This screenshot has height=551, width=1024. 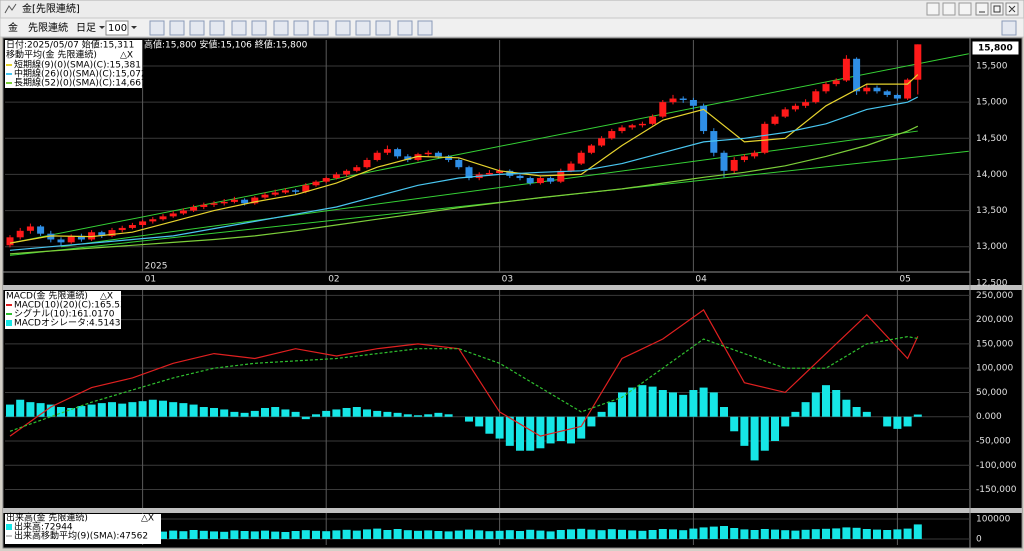 I want to click on x-tick-label: 01, so click(x=150, y=280).